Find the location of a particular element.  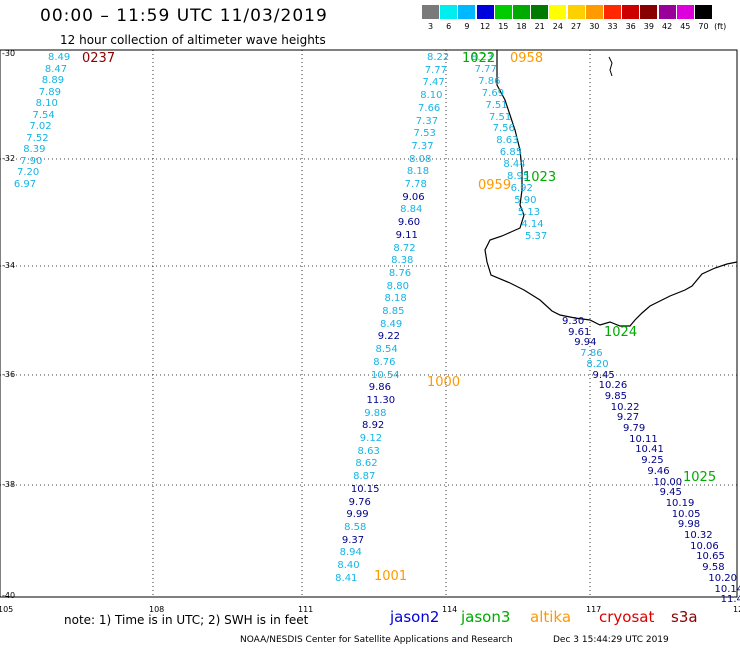

wave-height-value: 8.85 is located at coordinates (393, 311).